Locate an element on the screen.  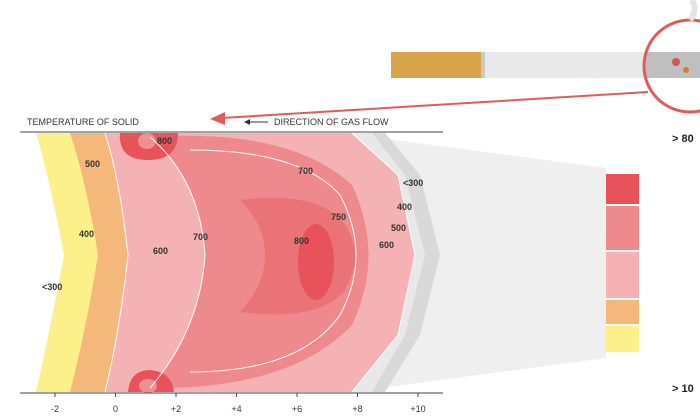
x-tick-label: +4 is located at coordinates (236, 409).